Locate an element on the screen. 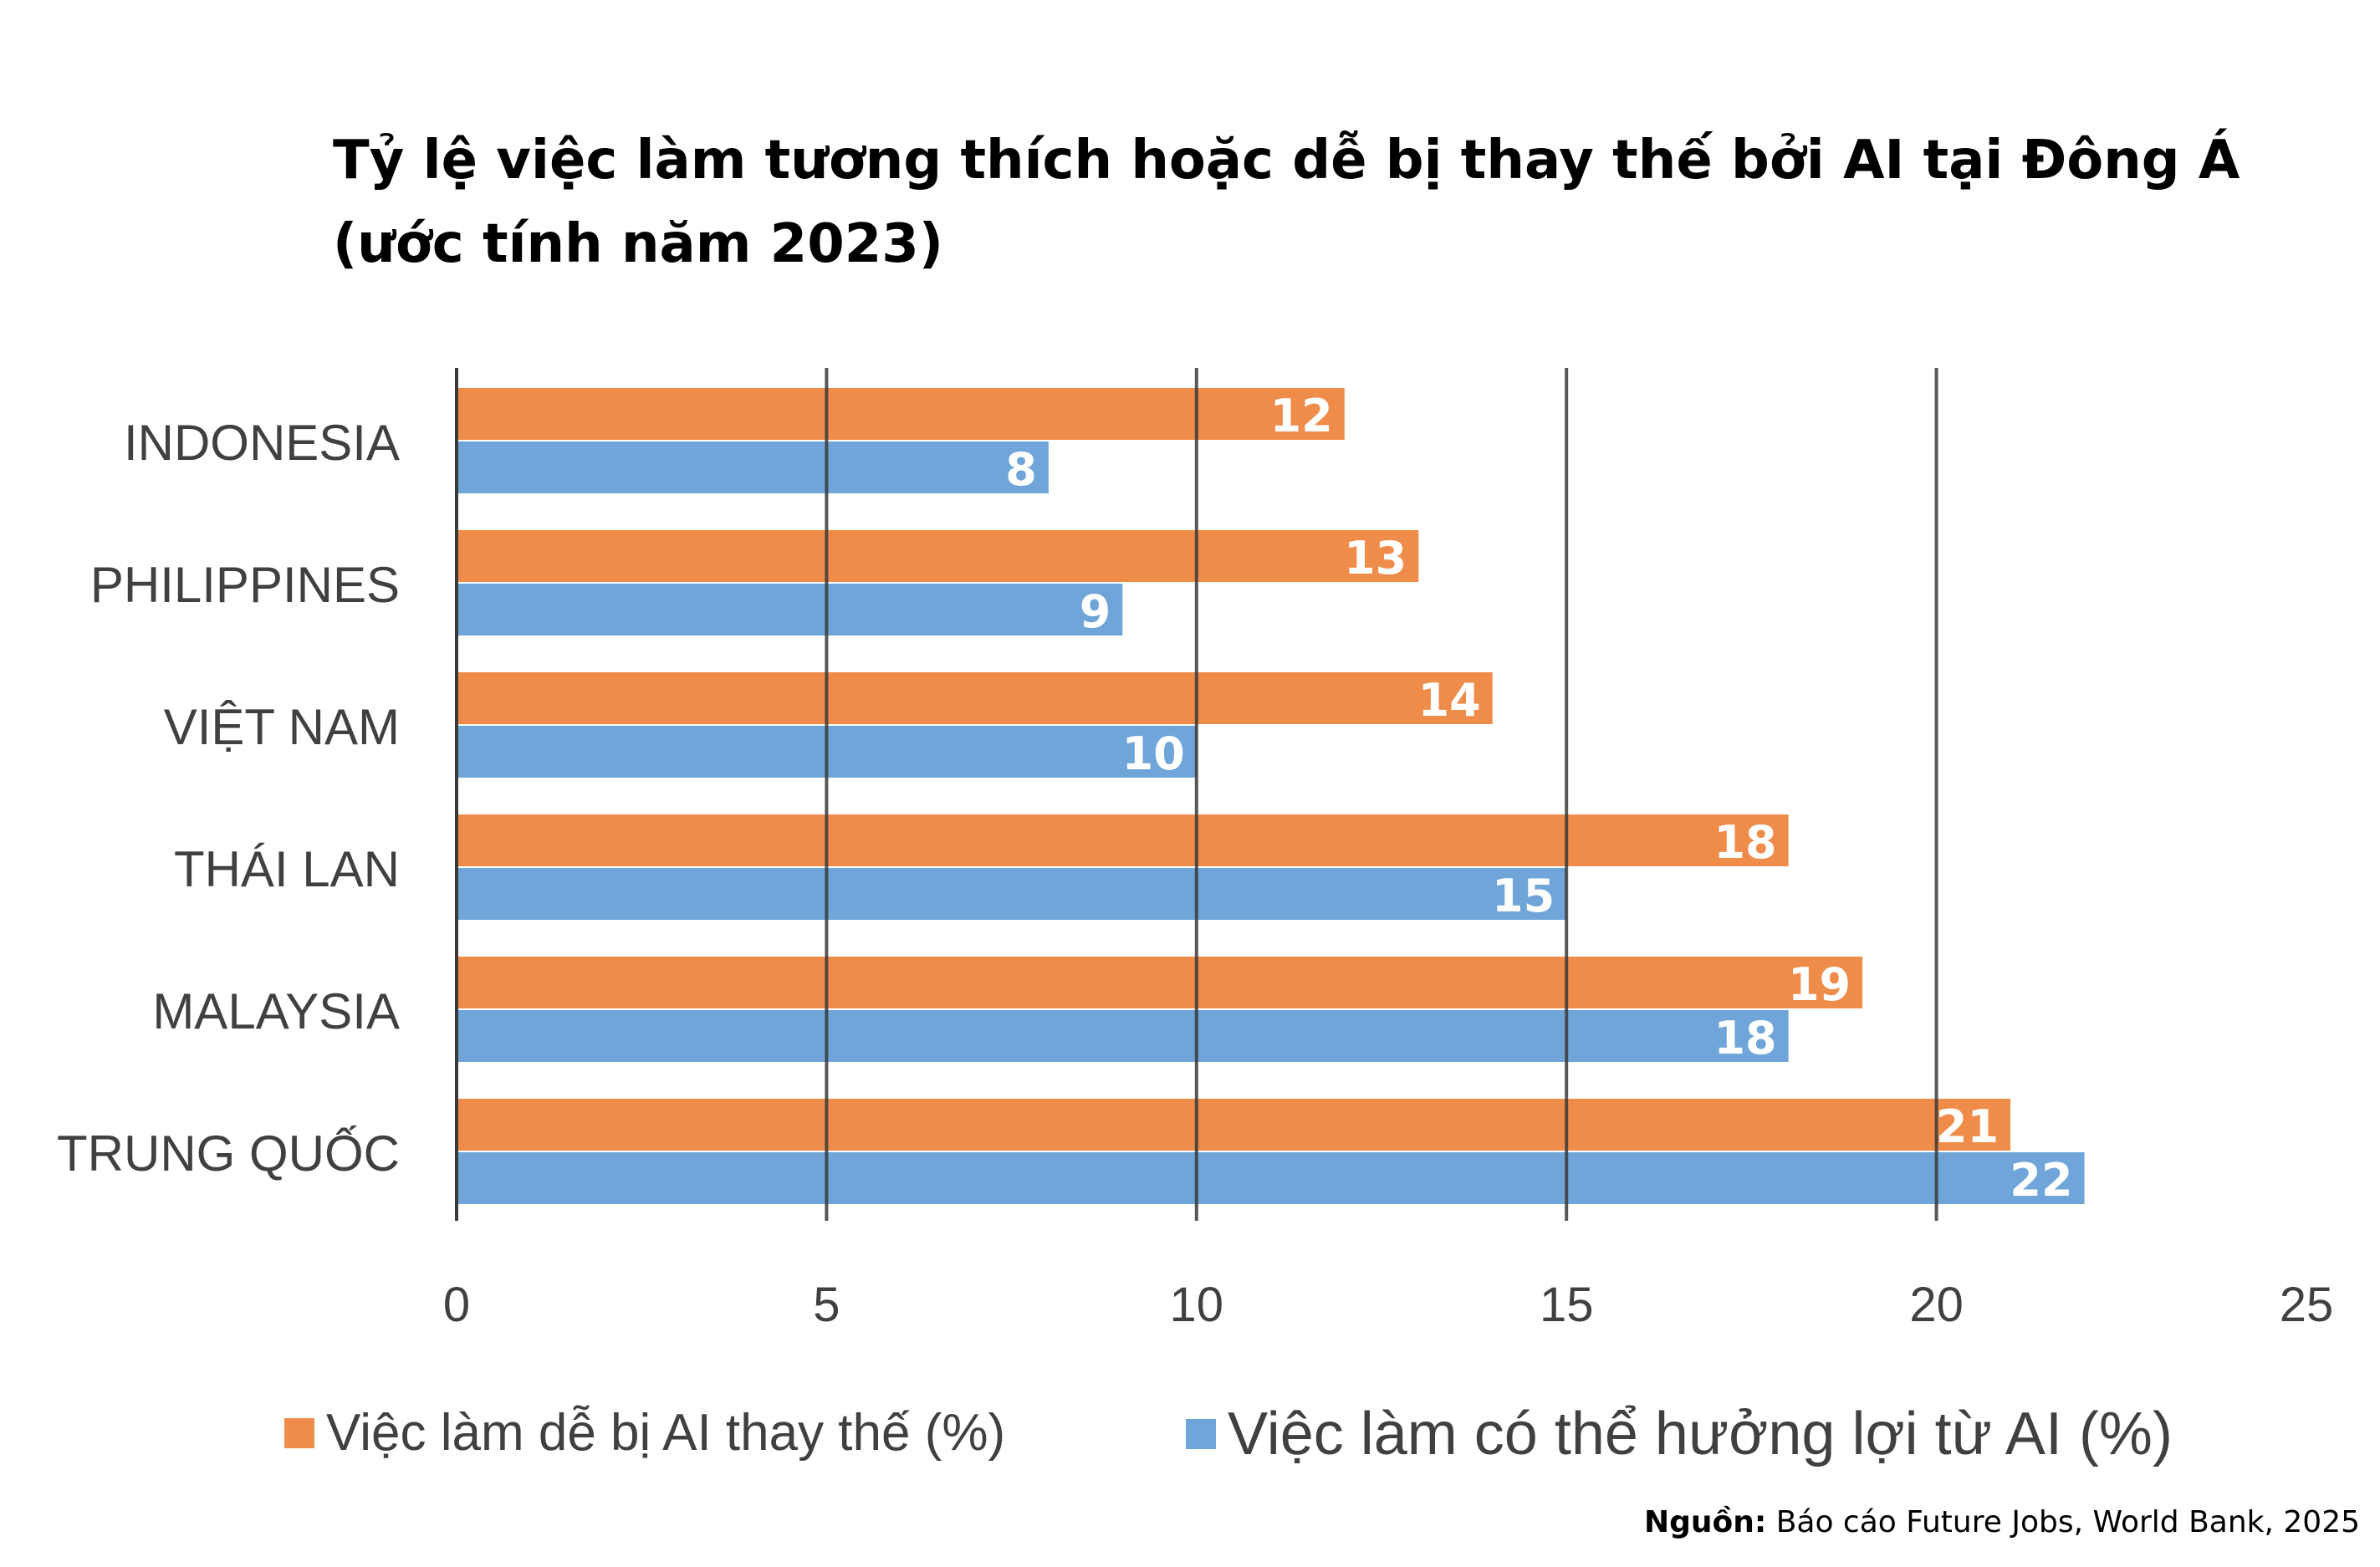  data-label: 10 is located at coordinates (1153, 754).